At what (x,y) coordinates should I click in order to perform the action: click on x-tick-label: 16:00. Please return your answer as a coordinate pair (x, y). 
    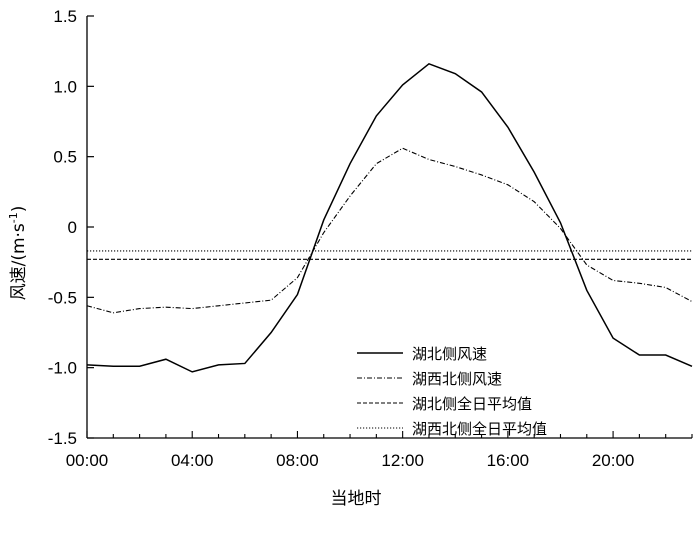
    Looking at the image, I should click on (508, 460).